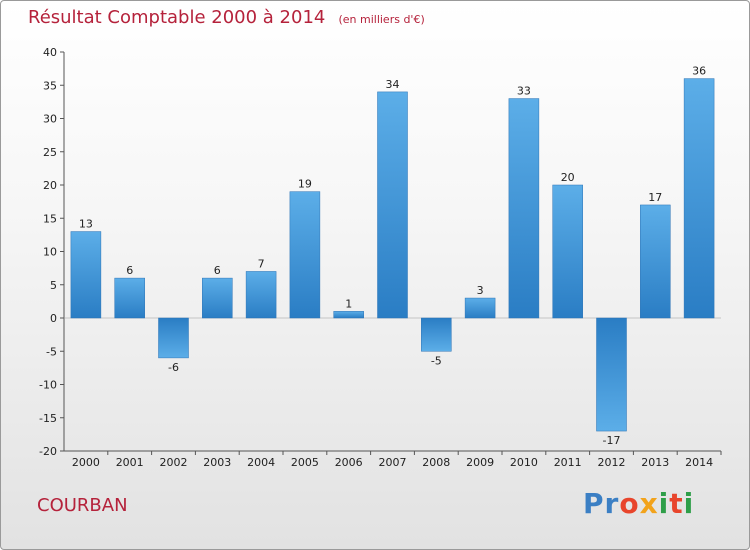 The image size is (750, 550). I want to click on y-tick-label: 25, so click(50, 152).